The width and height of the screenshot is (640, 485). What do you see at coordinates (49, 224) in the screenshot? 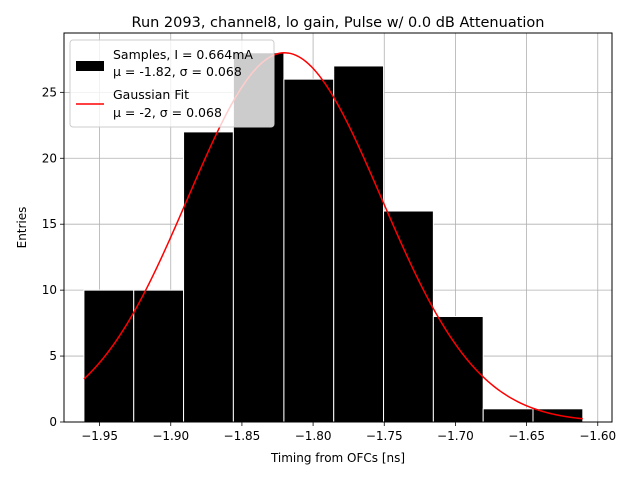
I see `y-tick-label: 15` at bounding box center [49, 224].